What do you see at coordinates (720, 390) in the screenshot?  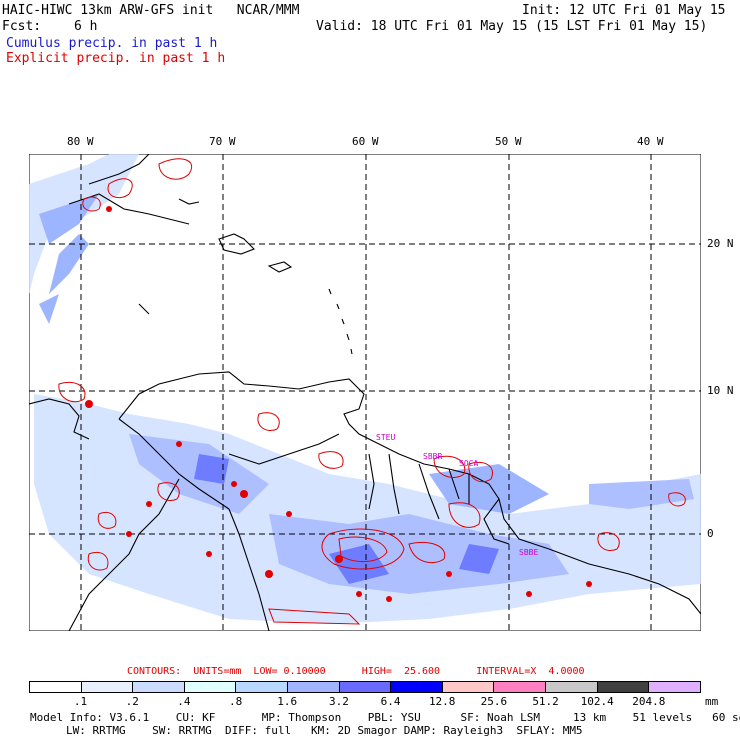 I see `lat-label-10n: 10 N` at bounding box center [720, 390].